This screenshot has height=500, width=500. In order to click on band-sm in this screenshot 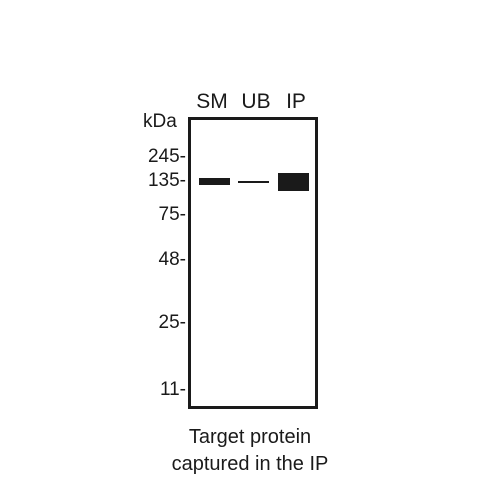, I will do `click(214, 181)`.